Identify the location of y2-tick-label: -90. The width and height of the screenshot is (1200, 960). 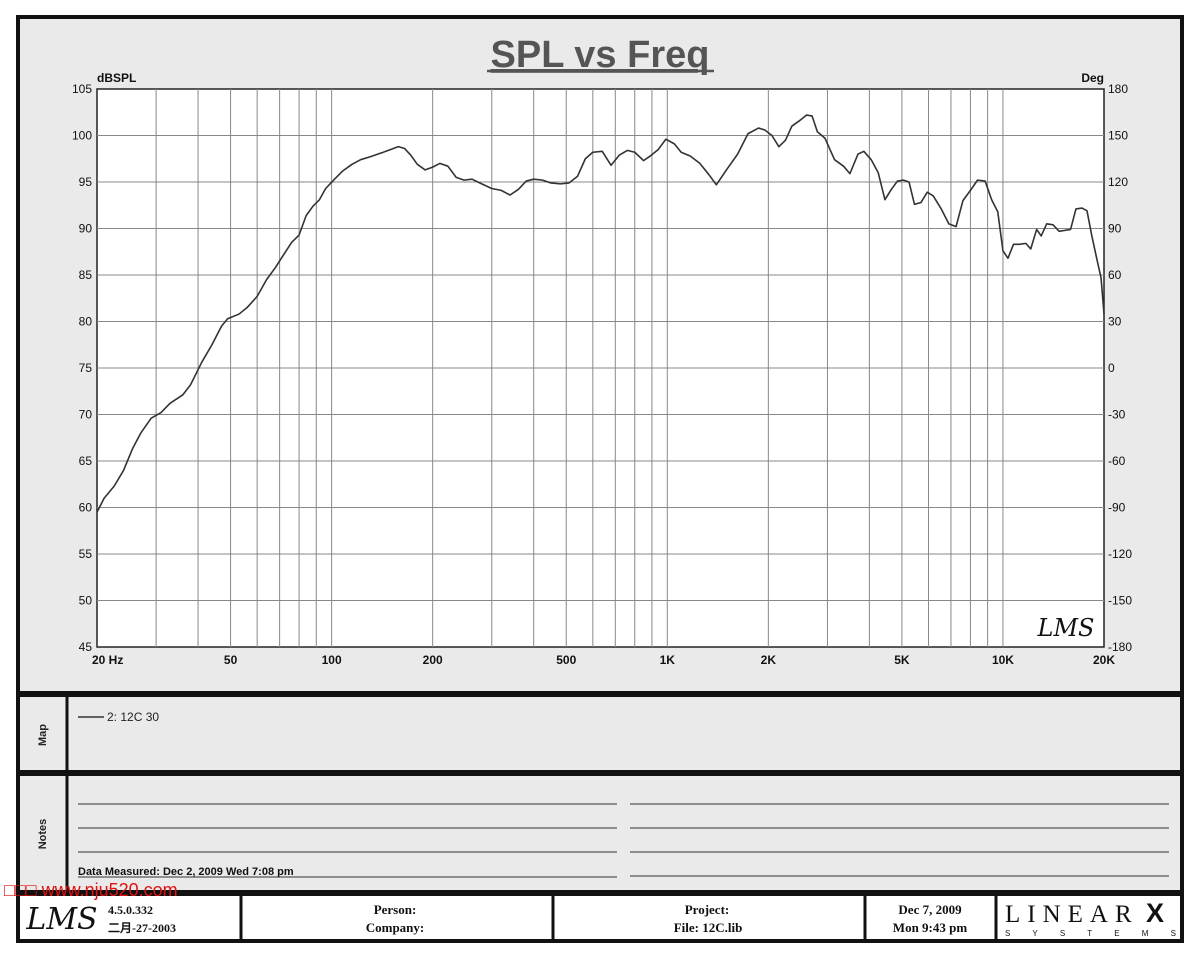
(1117, 508).